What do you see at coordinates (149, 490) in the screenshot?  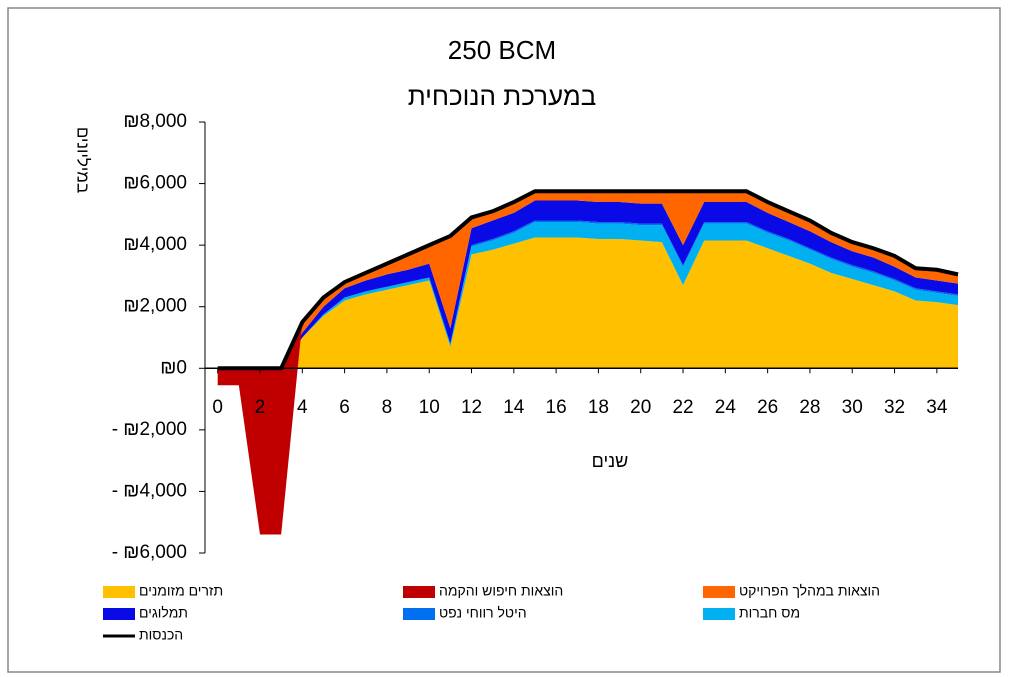 I see `y-tick-label: - ₪4,000` at bounding box center [149, 490].